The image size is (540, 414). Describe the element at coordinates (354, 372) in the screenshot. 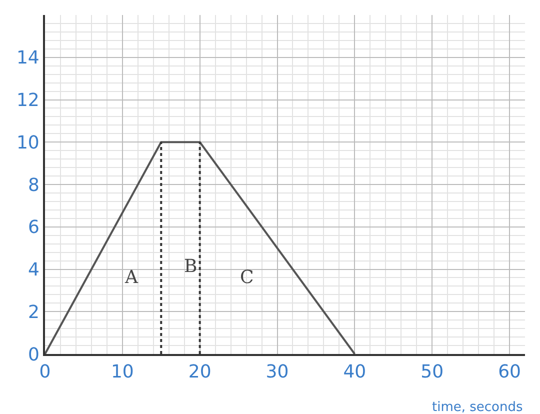

I see `x-tick-label: 40` at that location.